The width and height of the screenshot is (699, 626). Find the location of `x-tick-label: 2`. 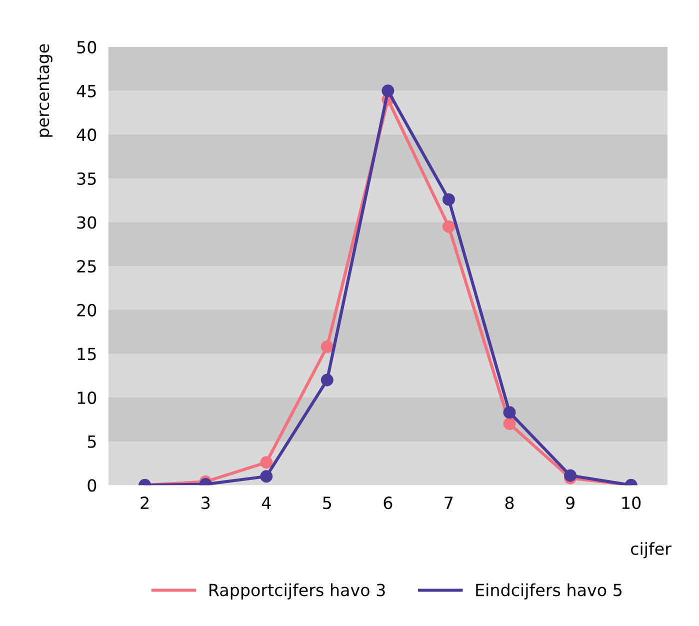

x-tick-label: 2 is located at coordinates (144, 502).